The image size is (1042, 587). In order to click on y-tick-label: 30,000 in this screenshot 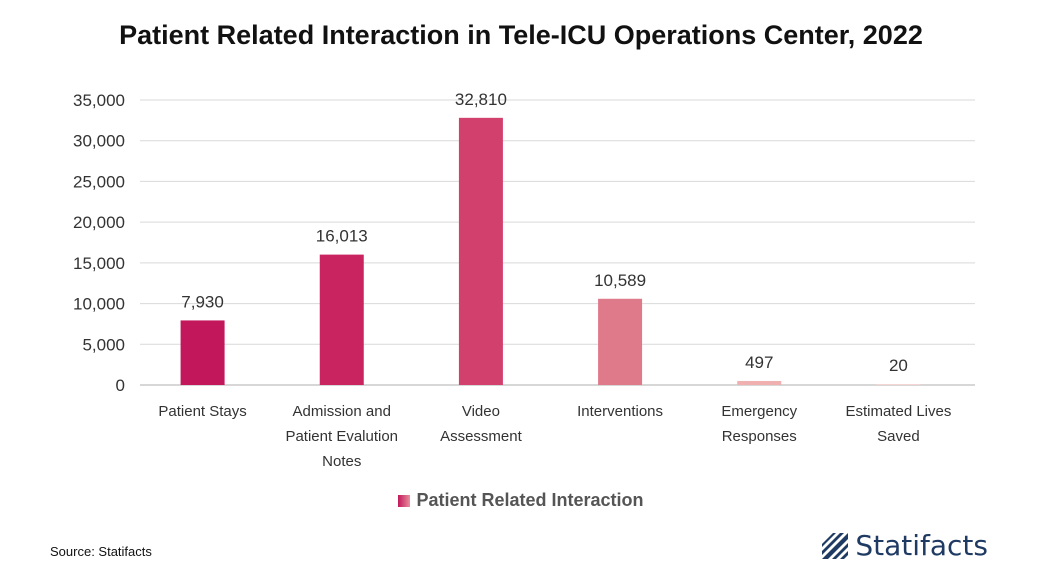, I will do `click(99, 141)`.